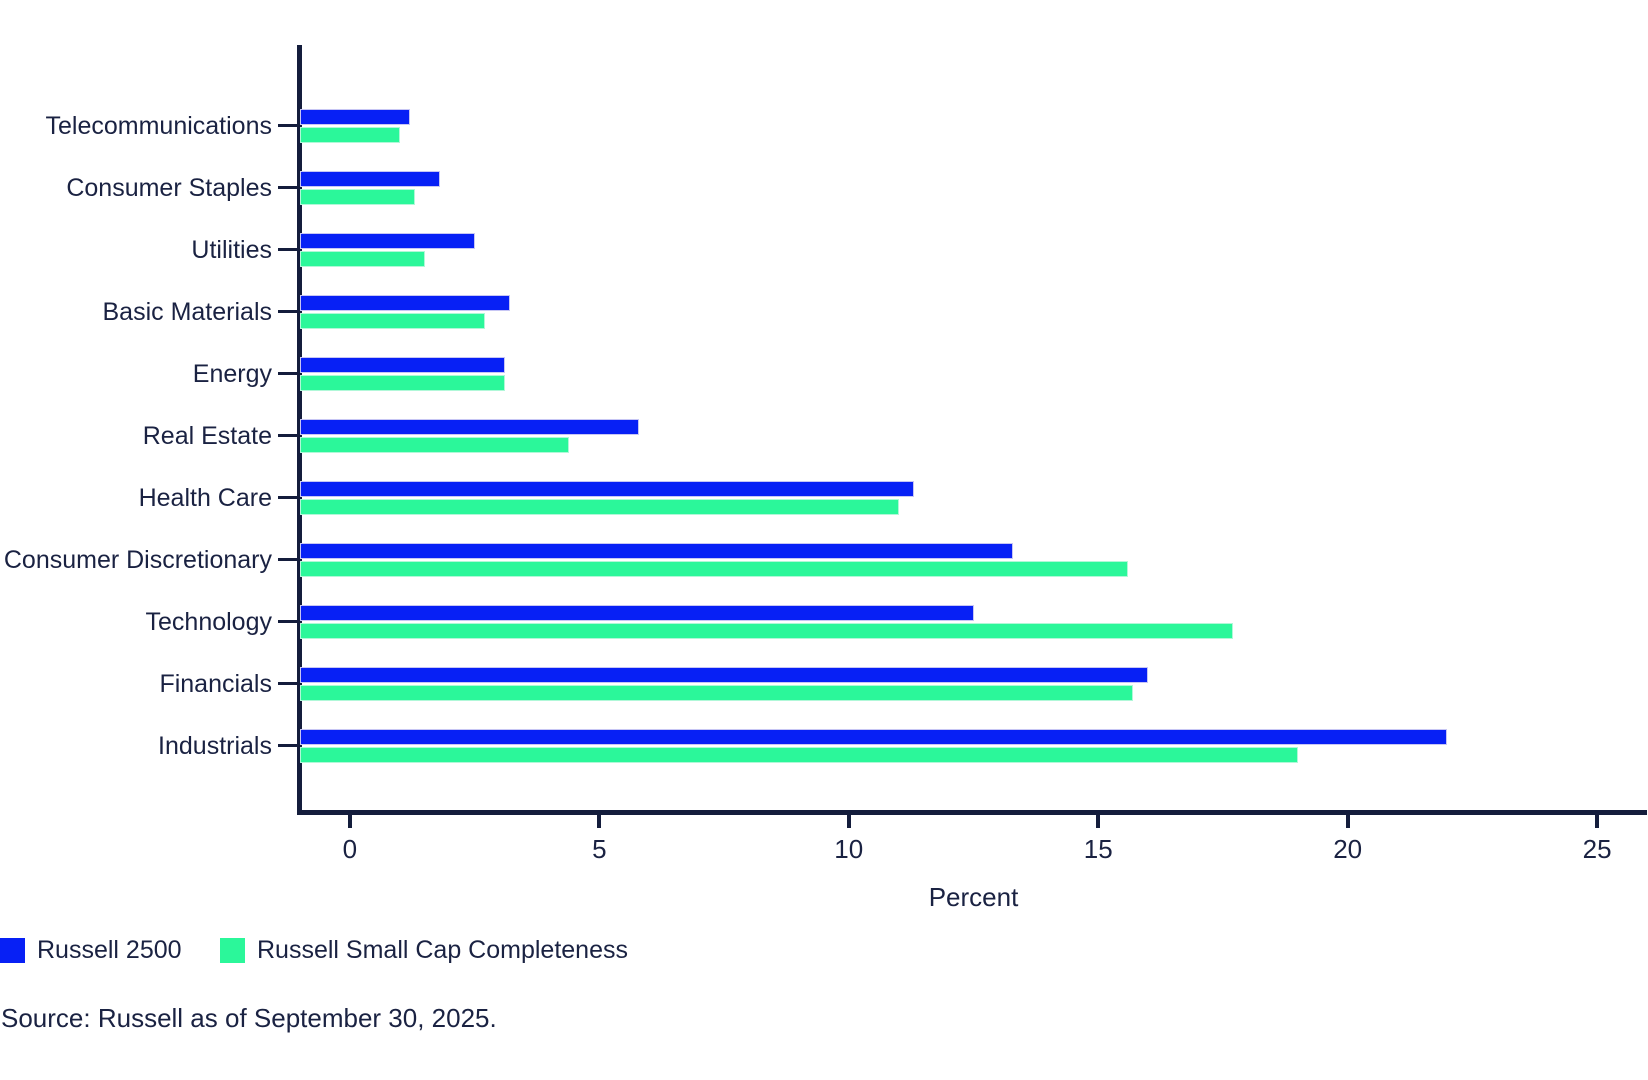 This screenshot has width=1648, height=1080. I want to click on y-axis-line, so click(299, 430).